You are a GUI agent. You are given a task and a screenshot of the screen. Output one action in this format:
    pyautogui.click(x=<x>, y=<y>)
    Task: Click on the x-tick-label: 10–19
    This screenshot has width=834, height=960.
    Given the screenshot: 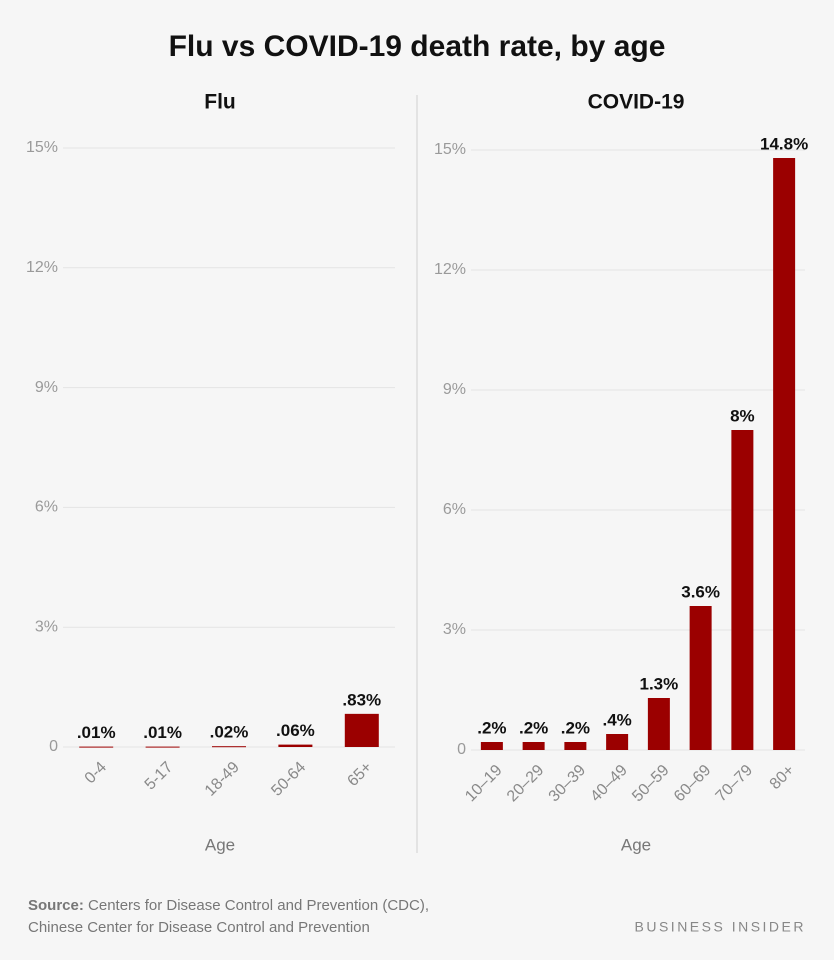 What is the action you would take?
    pyautogui.click(x=484, y=784)
    